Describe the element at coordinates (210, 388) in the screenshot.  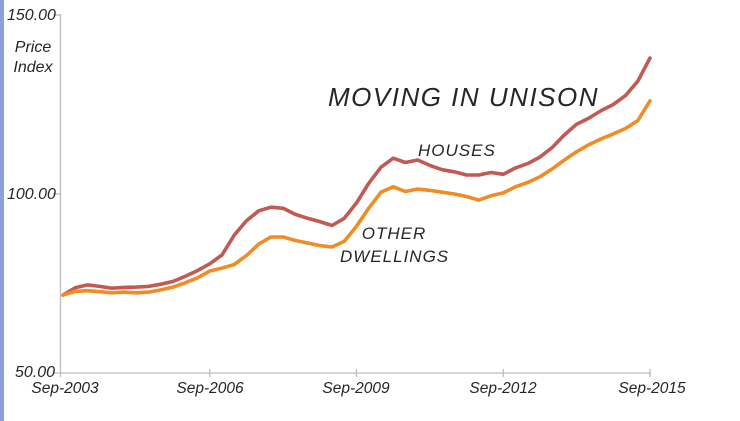
I see `x-tick-label-2006: Sep-2006` at that location.